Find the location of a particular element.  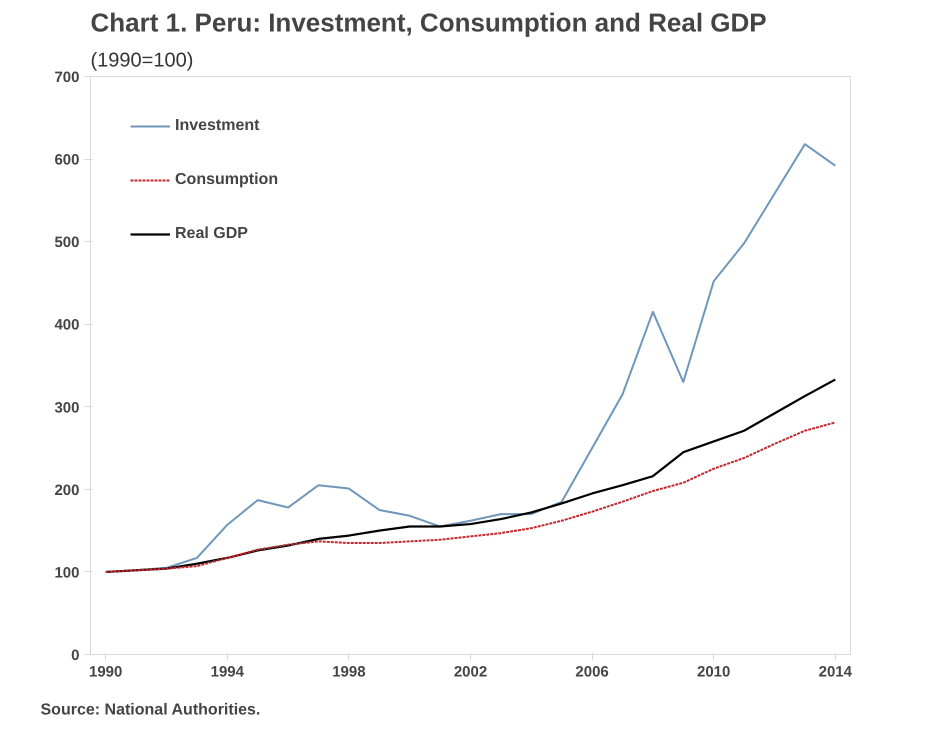

x-tick-label: 2014 is located at coordinates (835, 672).